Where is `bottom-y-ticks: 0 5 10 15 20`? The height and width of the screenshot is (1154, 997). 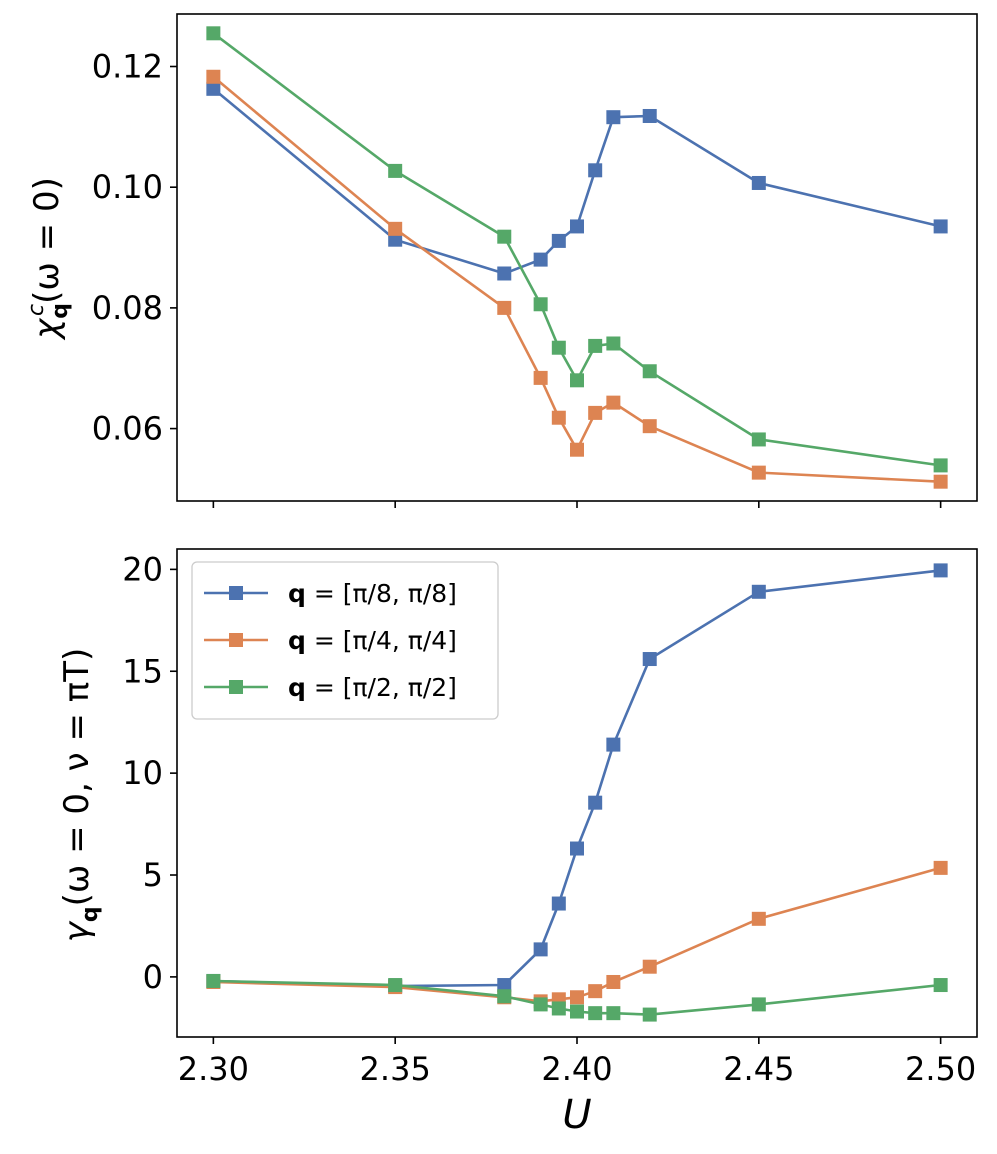 bottom-y-ticks: 0 5 10 15 20 is located at coordinates (149, 773).